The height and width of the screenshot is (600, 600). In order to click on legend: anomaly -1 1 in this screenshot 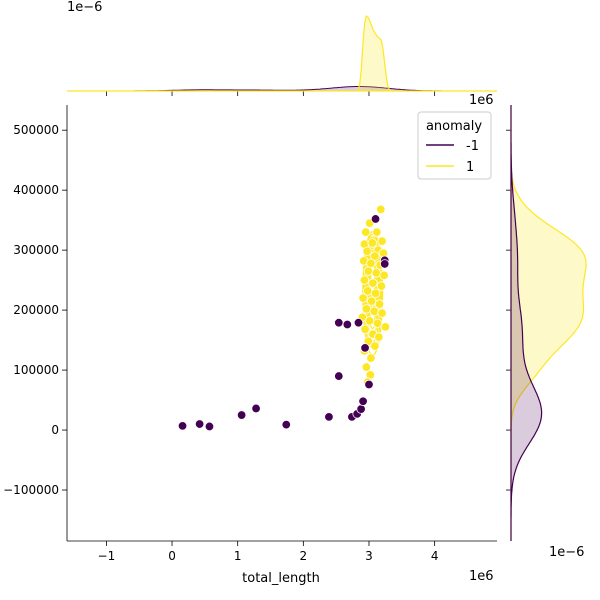, I will do `click(454, 145)`.